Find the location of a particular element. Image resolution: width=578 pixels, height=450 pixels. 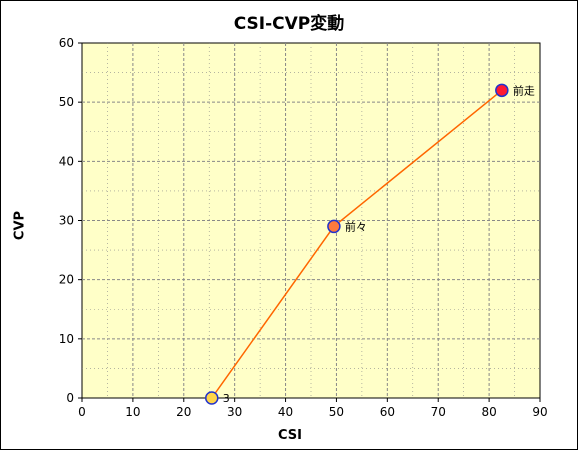

x-tick-label: 90 is located at coordinates (539, 412).